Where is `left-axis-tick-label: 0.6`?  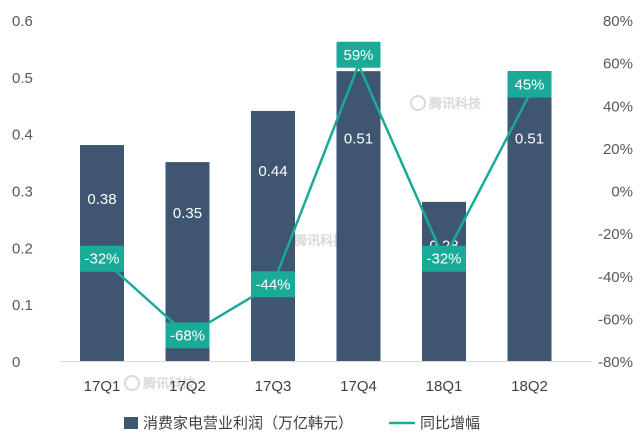
left-axis-tick-label: 0.6 is located at coordinates (22, 21).